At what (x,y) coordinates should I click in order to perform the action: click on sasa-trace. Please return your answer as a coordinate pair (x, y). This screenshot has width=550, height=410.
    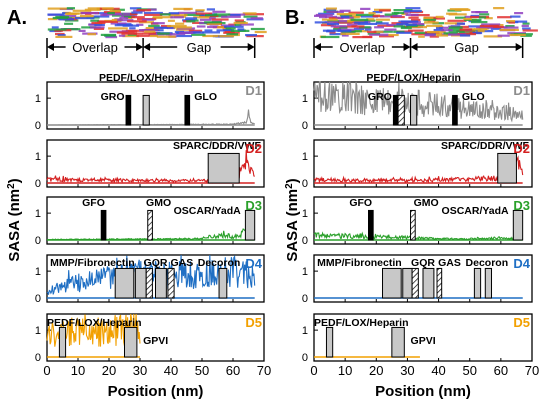
    Looking at the image, I should click on (418, 101).